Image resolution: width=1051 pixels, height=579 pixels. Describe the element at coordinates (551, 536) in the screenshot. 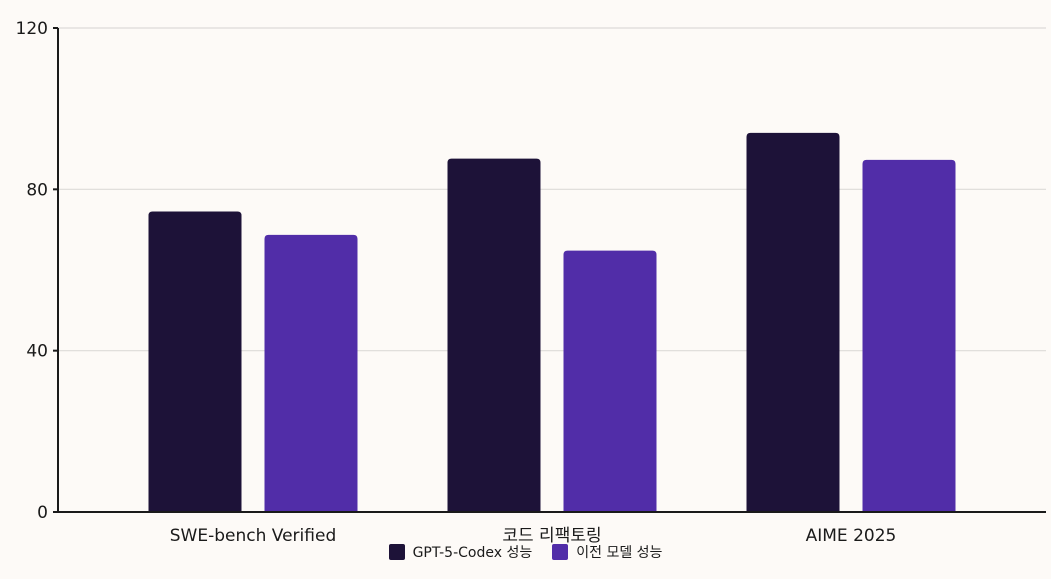

I see `x-tick-label: 코드 리팩토링` at that location.